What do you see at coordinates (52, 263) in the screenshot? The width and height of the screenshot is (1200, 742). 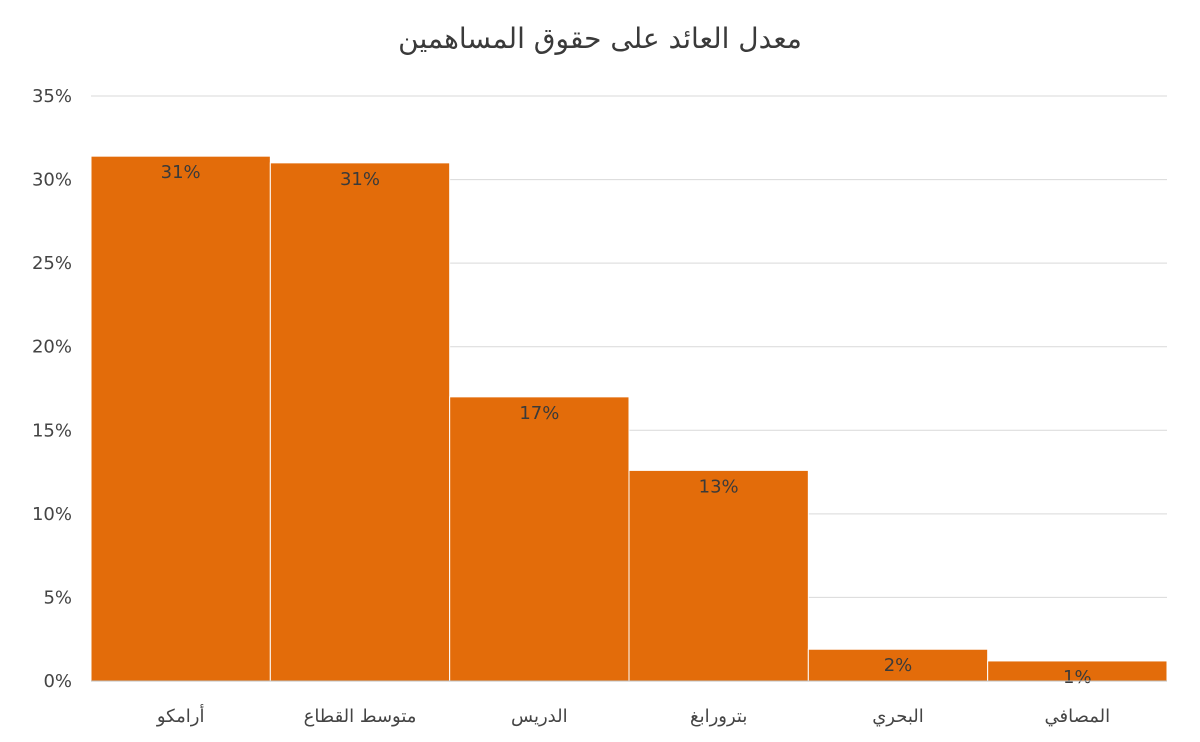 I see `y-tick-label: 25%` at bounding box center [52, 263].